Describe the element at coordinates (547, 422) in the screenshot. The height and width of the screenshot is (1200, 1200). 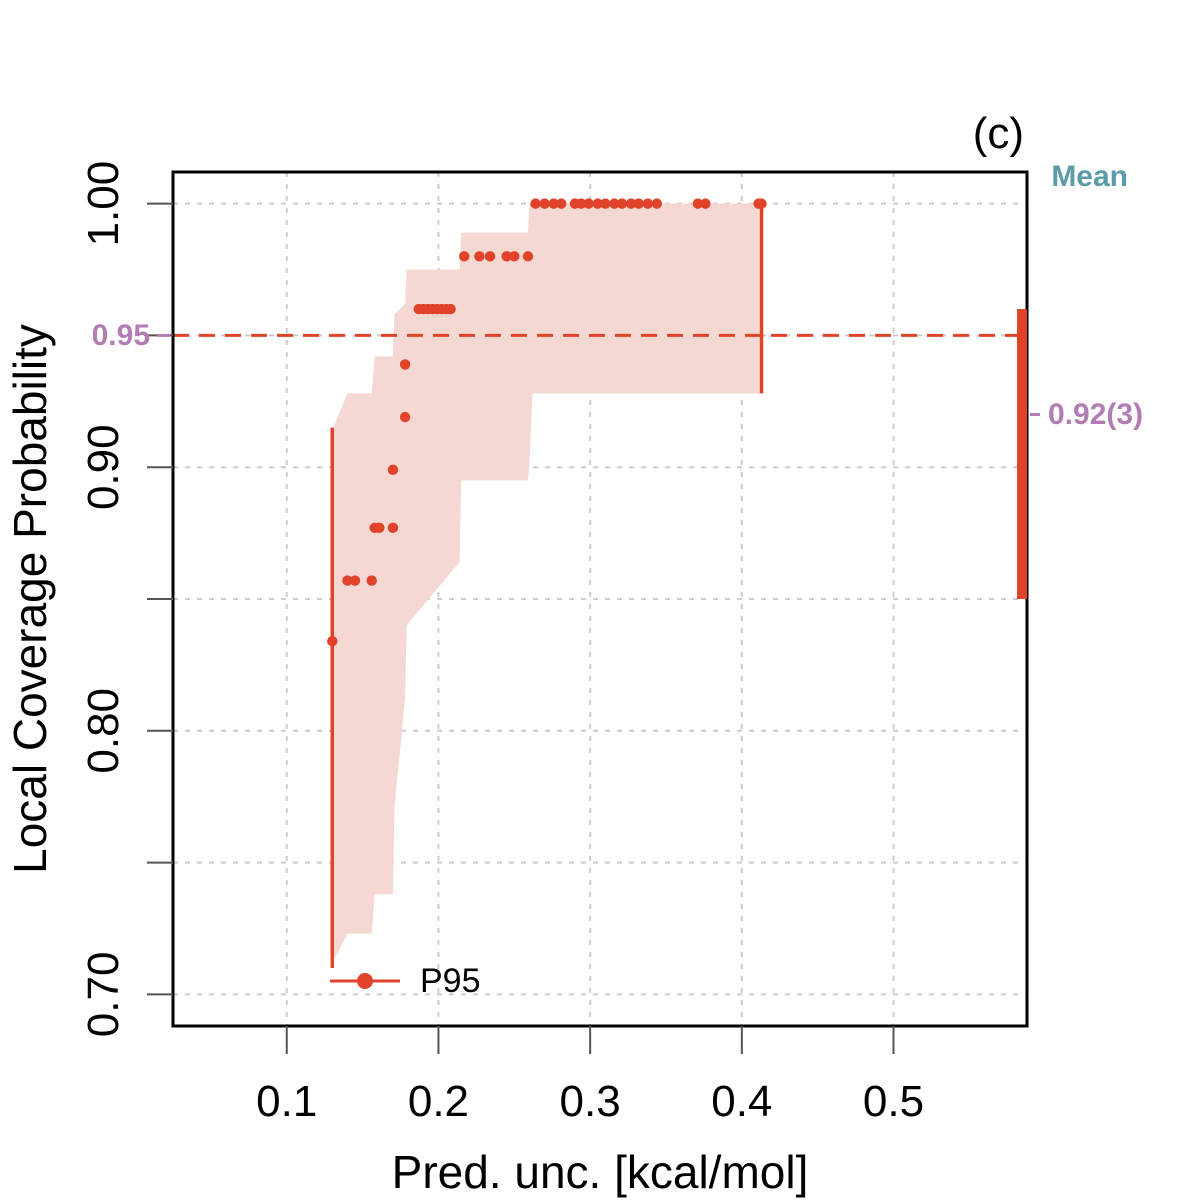
I see `data-point-layer` at that location.